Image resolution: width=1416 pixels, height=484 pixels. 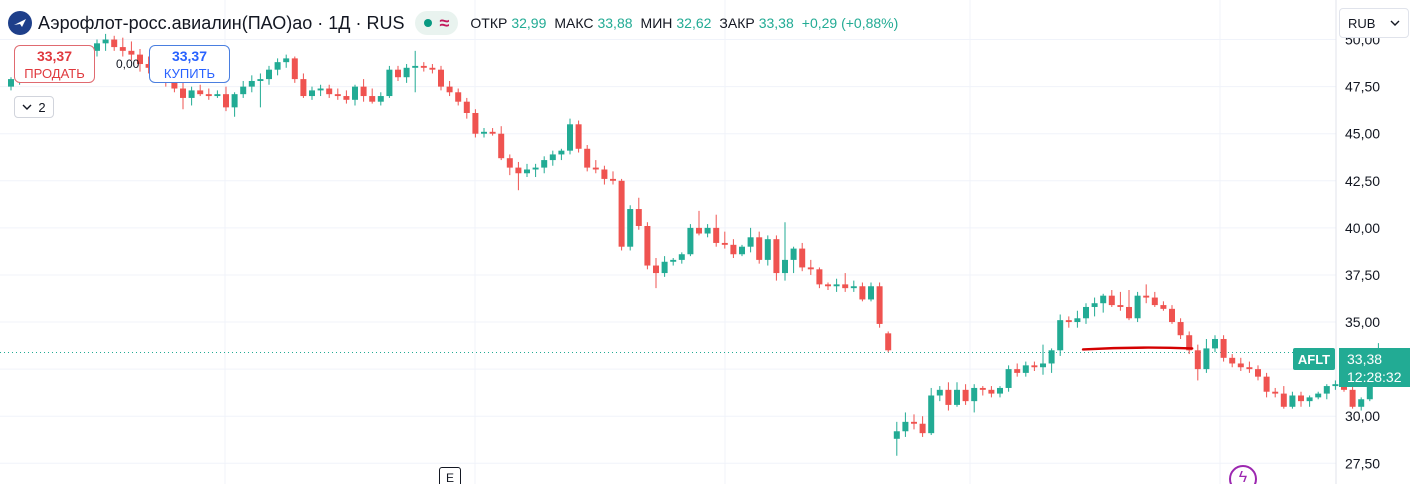 I want to click on price-axis-tick-label: 37,50, so click(x=1362, y=275).